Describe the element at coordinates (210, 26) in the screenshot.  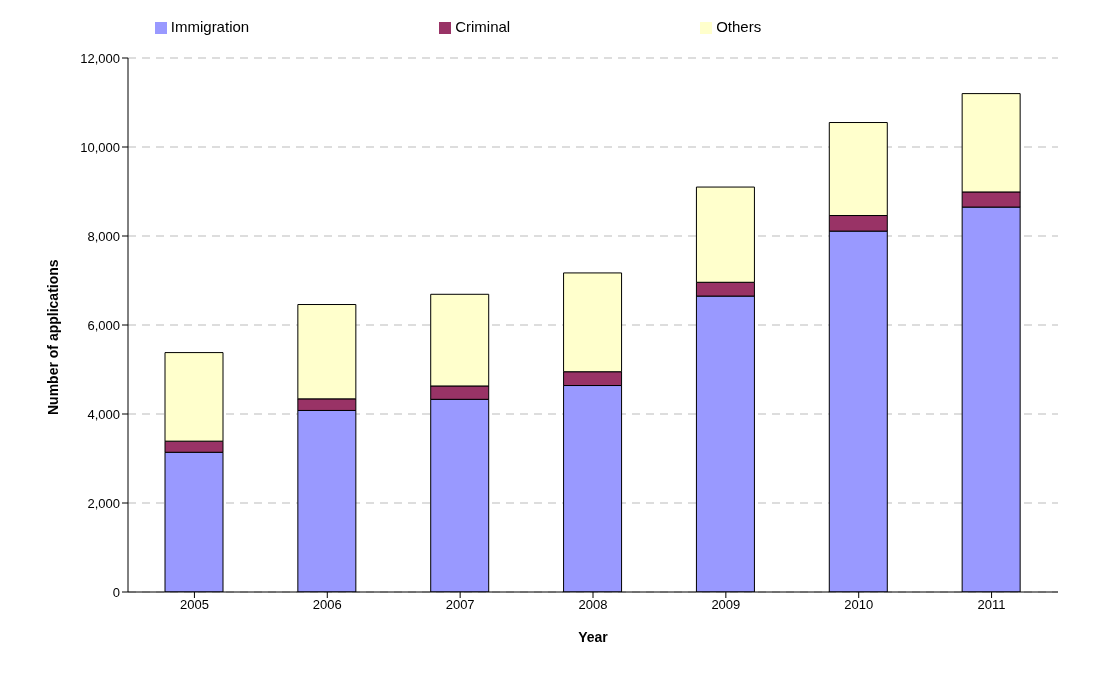
I see `legend-label: Immigration` at that location.